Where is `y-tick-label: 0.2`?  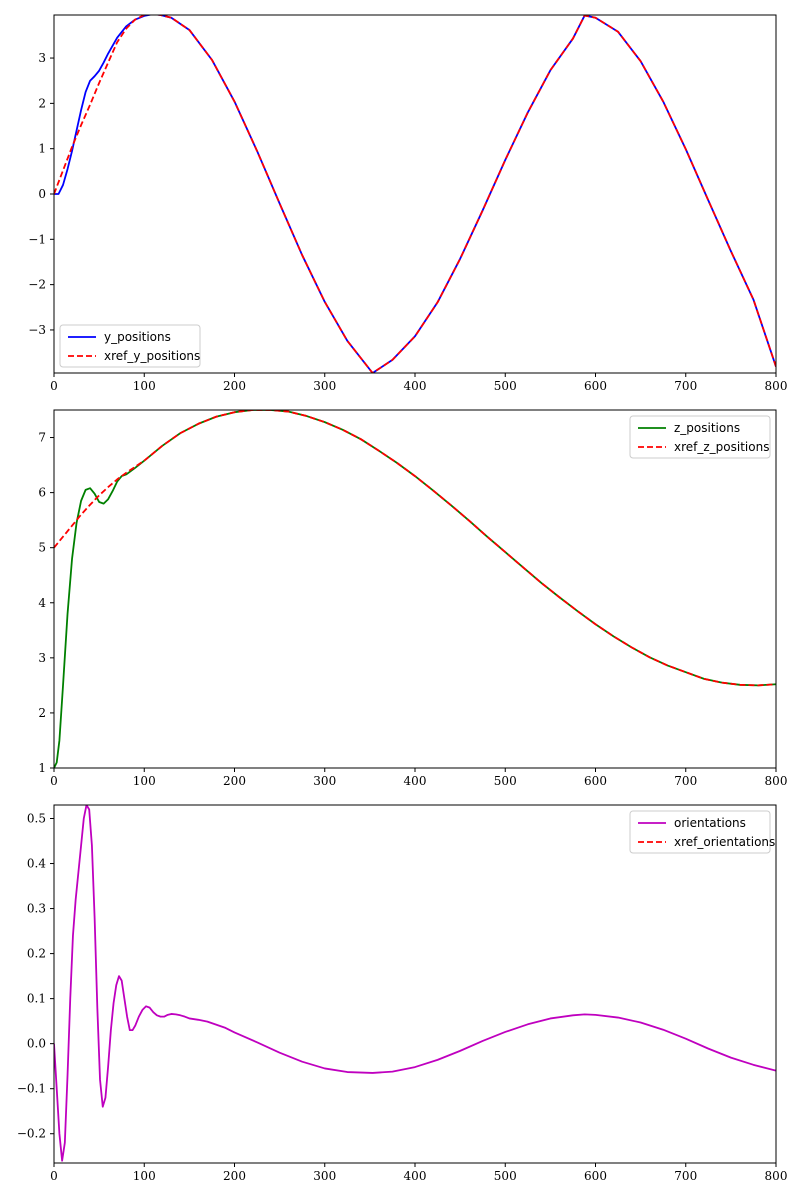
y-tick-label: 0.2 is located at coordinates (36, 954).